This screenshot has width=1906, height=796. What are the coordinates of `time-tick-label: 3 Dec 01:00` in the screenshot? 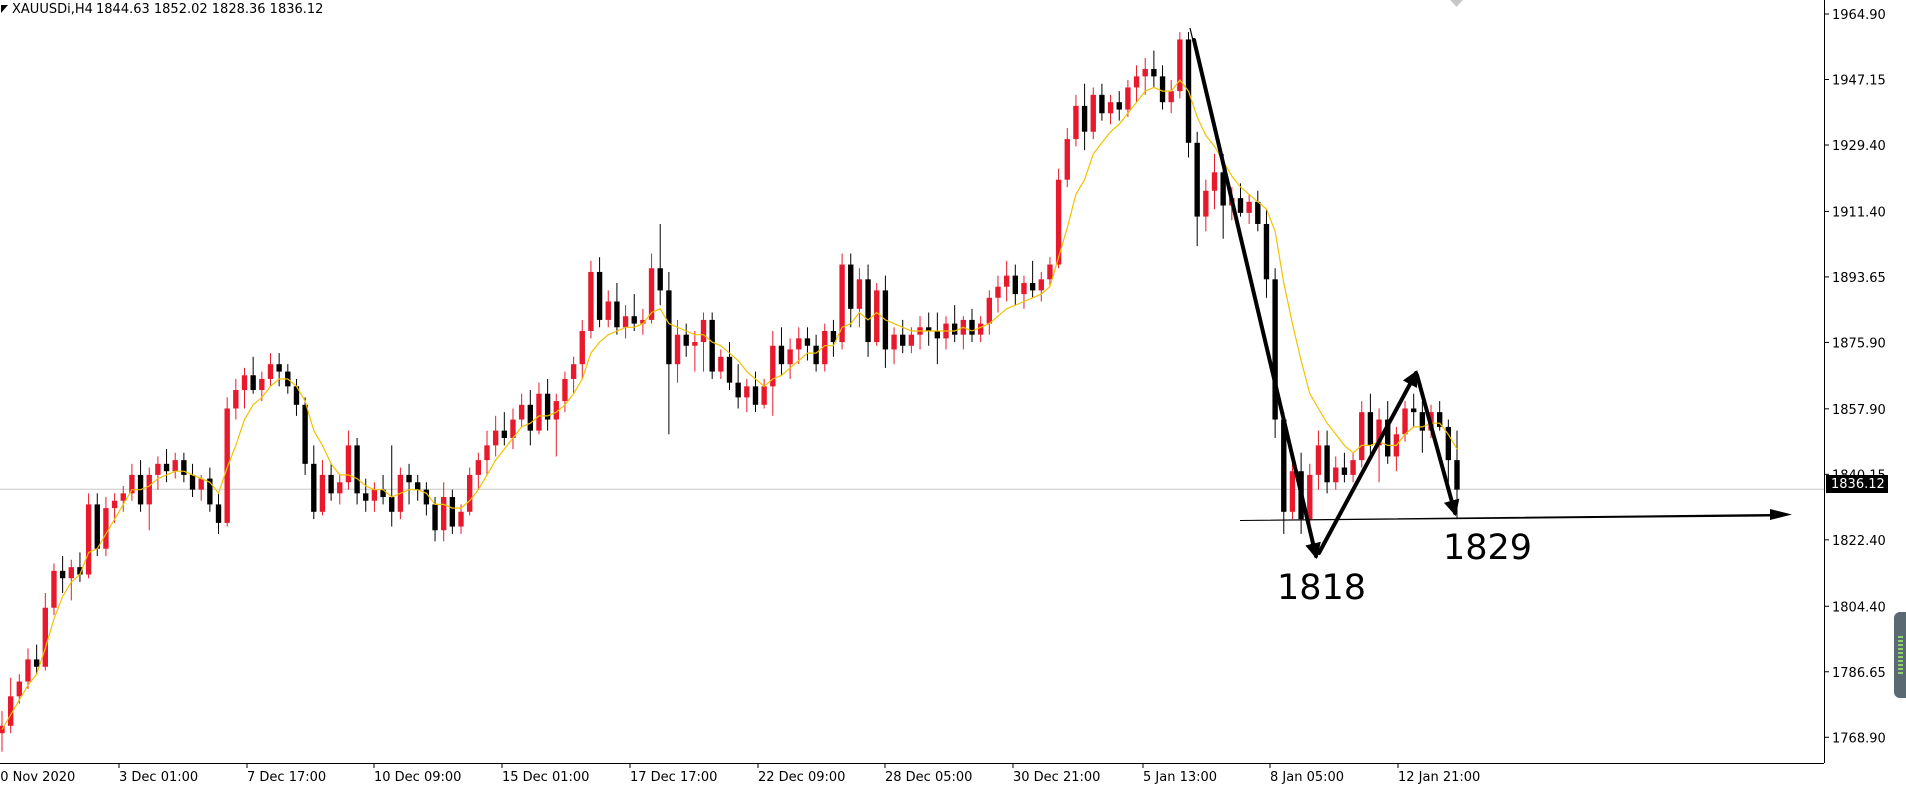 It's located at (158, 777).